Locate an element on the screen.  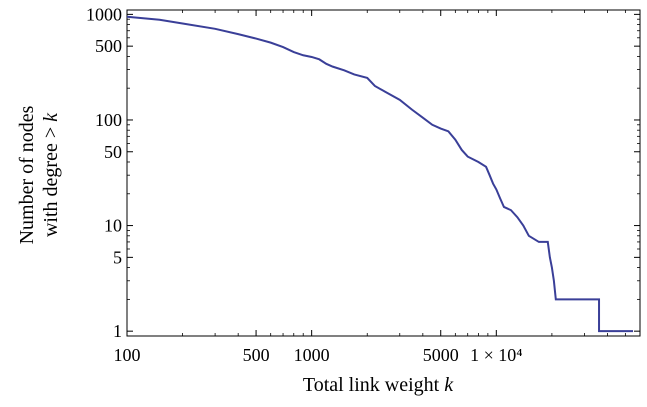
x-tick-label: 1000 is located at coordinates (312, 355).